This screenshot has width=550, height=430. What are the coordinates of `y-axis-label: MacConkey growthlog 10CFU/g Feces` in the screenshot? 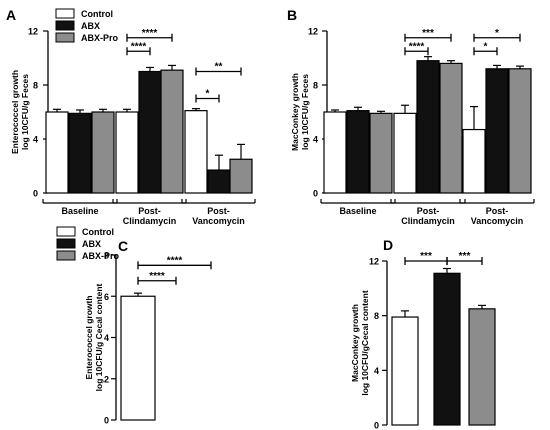 It's located at (300, 112).